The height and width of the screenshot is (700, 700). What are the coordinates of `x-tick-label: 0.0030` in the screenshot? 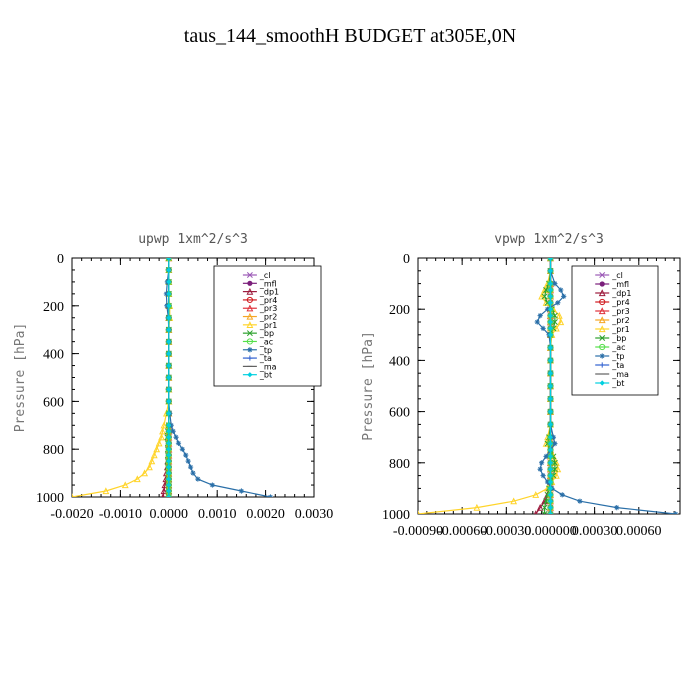 It's located at (314, 514).